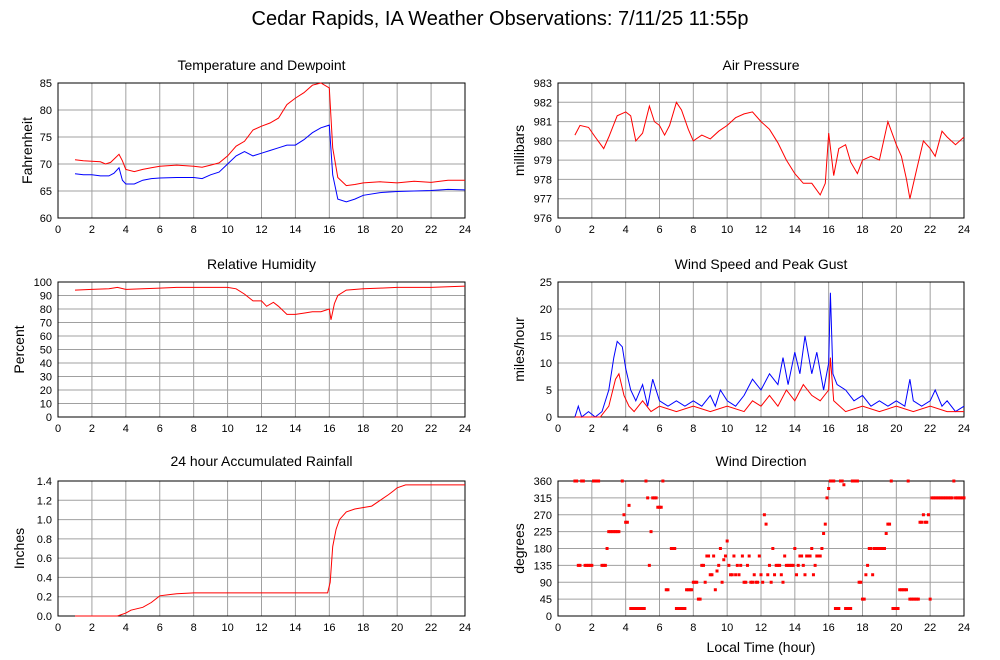  Describe the element at coordinates (295, 628) in the screenshot. I see `x-tick-label: 14` at that location.